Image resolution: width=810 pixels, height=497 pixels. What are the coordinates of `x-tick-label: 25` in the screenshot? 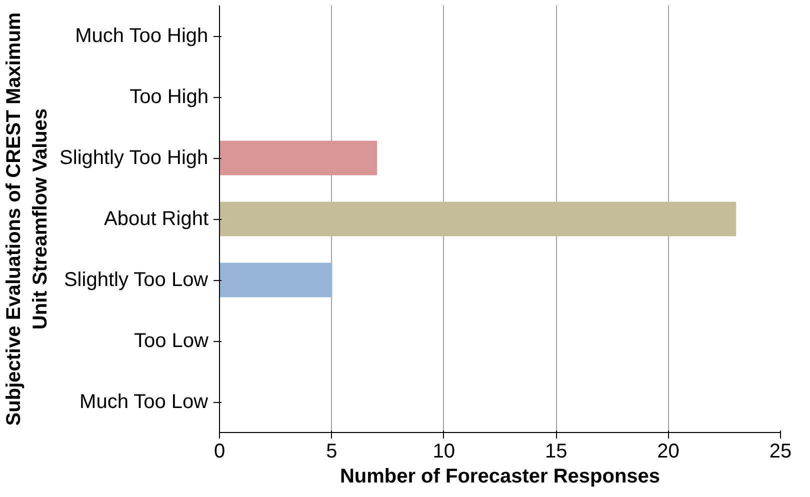 It's located at (780, 451).